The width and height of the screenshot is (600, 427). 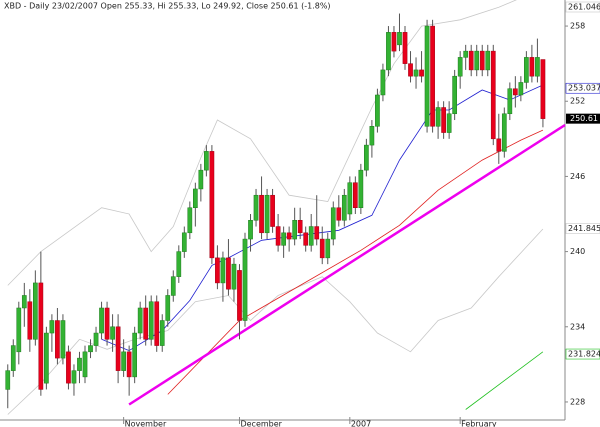 I want to click on close-label: 250.61, so click(x=584, y=118).